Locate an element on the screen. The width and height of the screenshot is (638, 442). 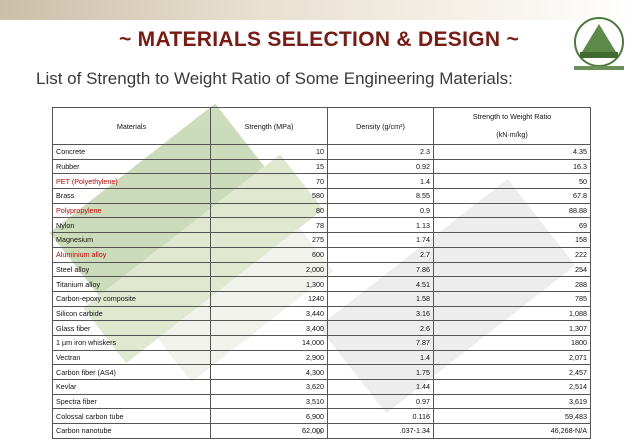
value-cell: 2,000 is located at coordinates (269, 269).